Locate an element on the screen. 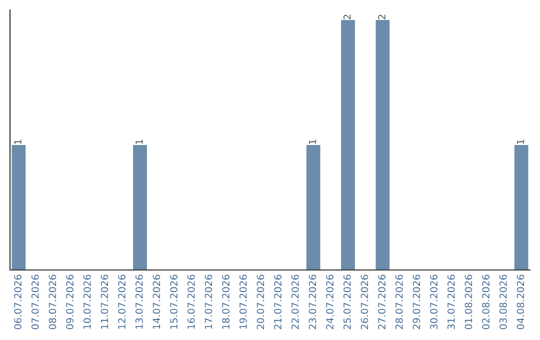 The width and height of the screenshot is (540, 340). x-tick-label: 14.07.2026 is located at coordinates (156, 301).